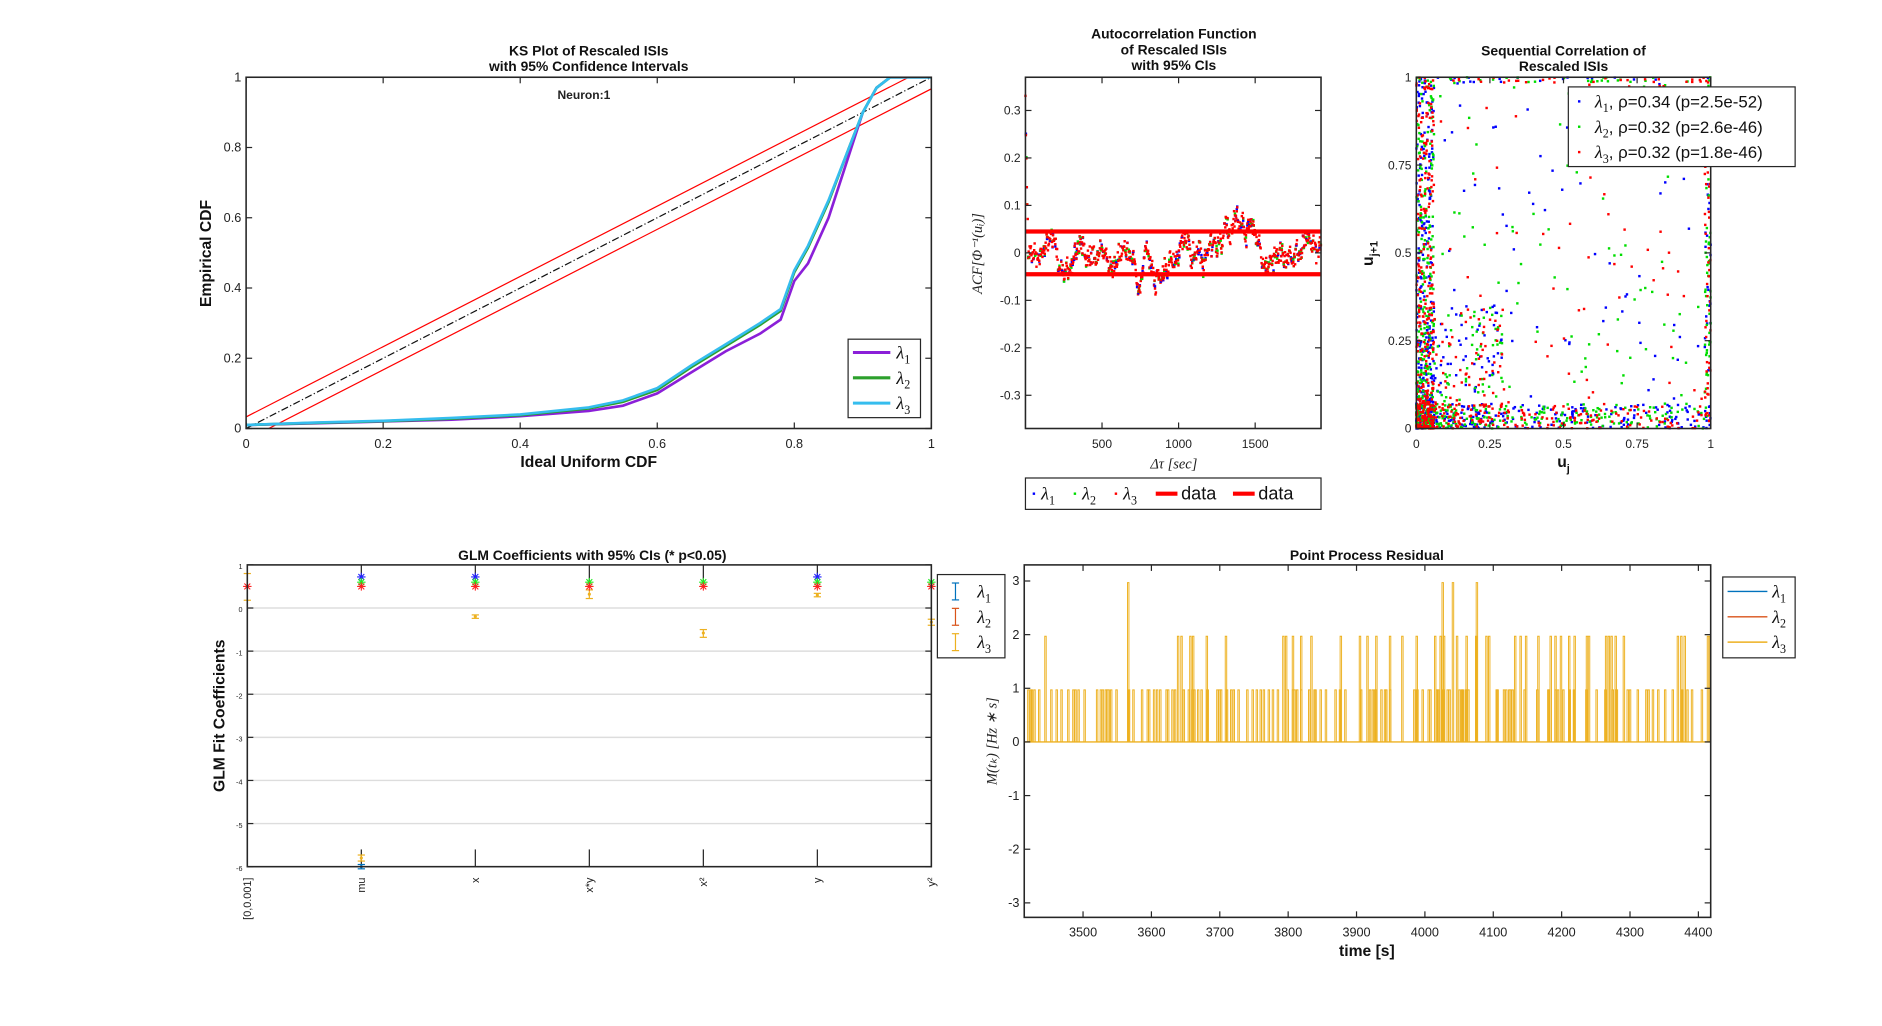 Image resolution: width=1882 pixels, height=1026 pixels. Describe the element at coordinates (983, 619) in the screenshot. I see `glm-legend-label: λ2` at that location.